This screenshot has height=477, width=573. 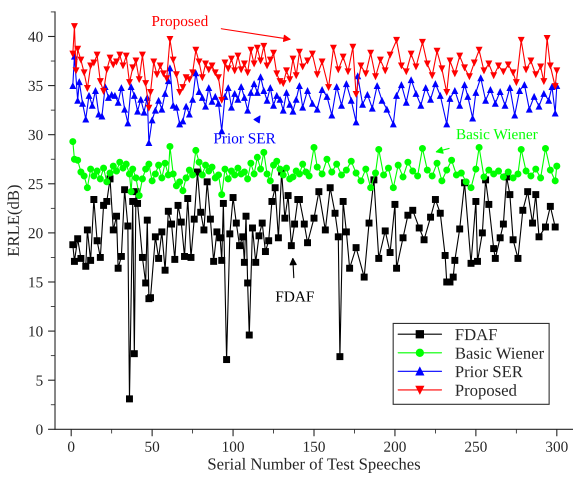 What do you see at coordinates (489, 372) in the screenshot?
I see `legend-label: Prior SER` at bounding box center [489, 372].